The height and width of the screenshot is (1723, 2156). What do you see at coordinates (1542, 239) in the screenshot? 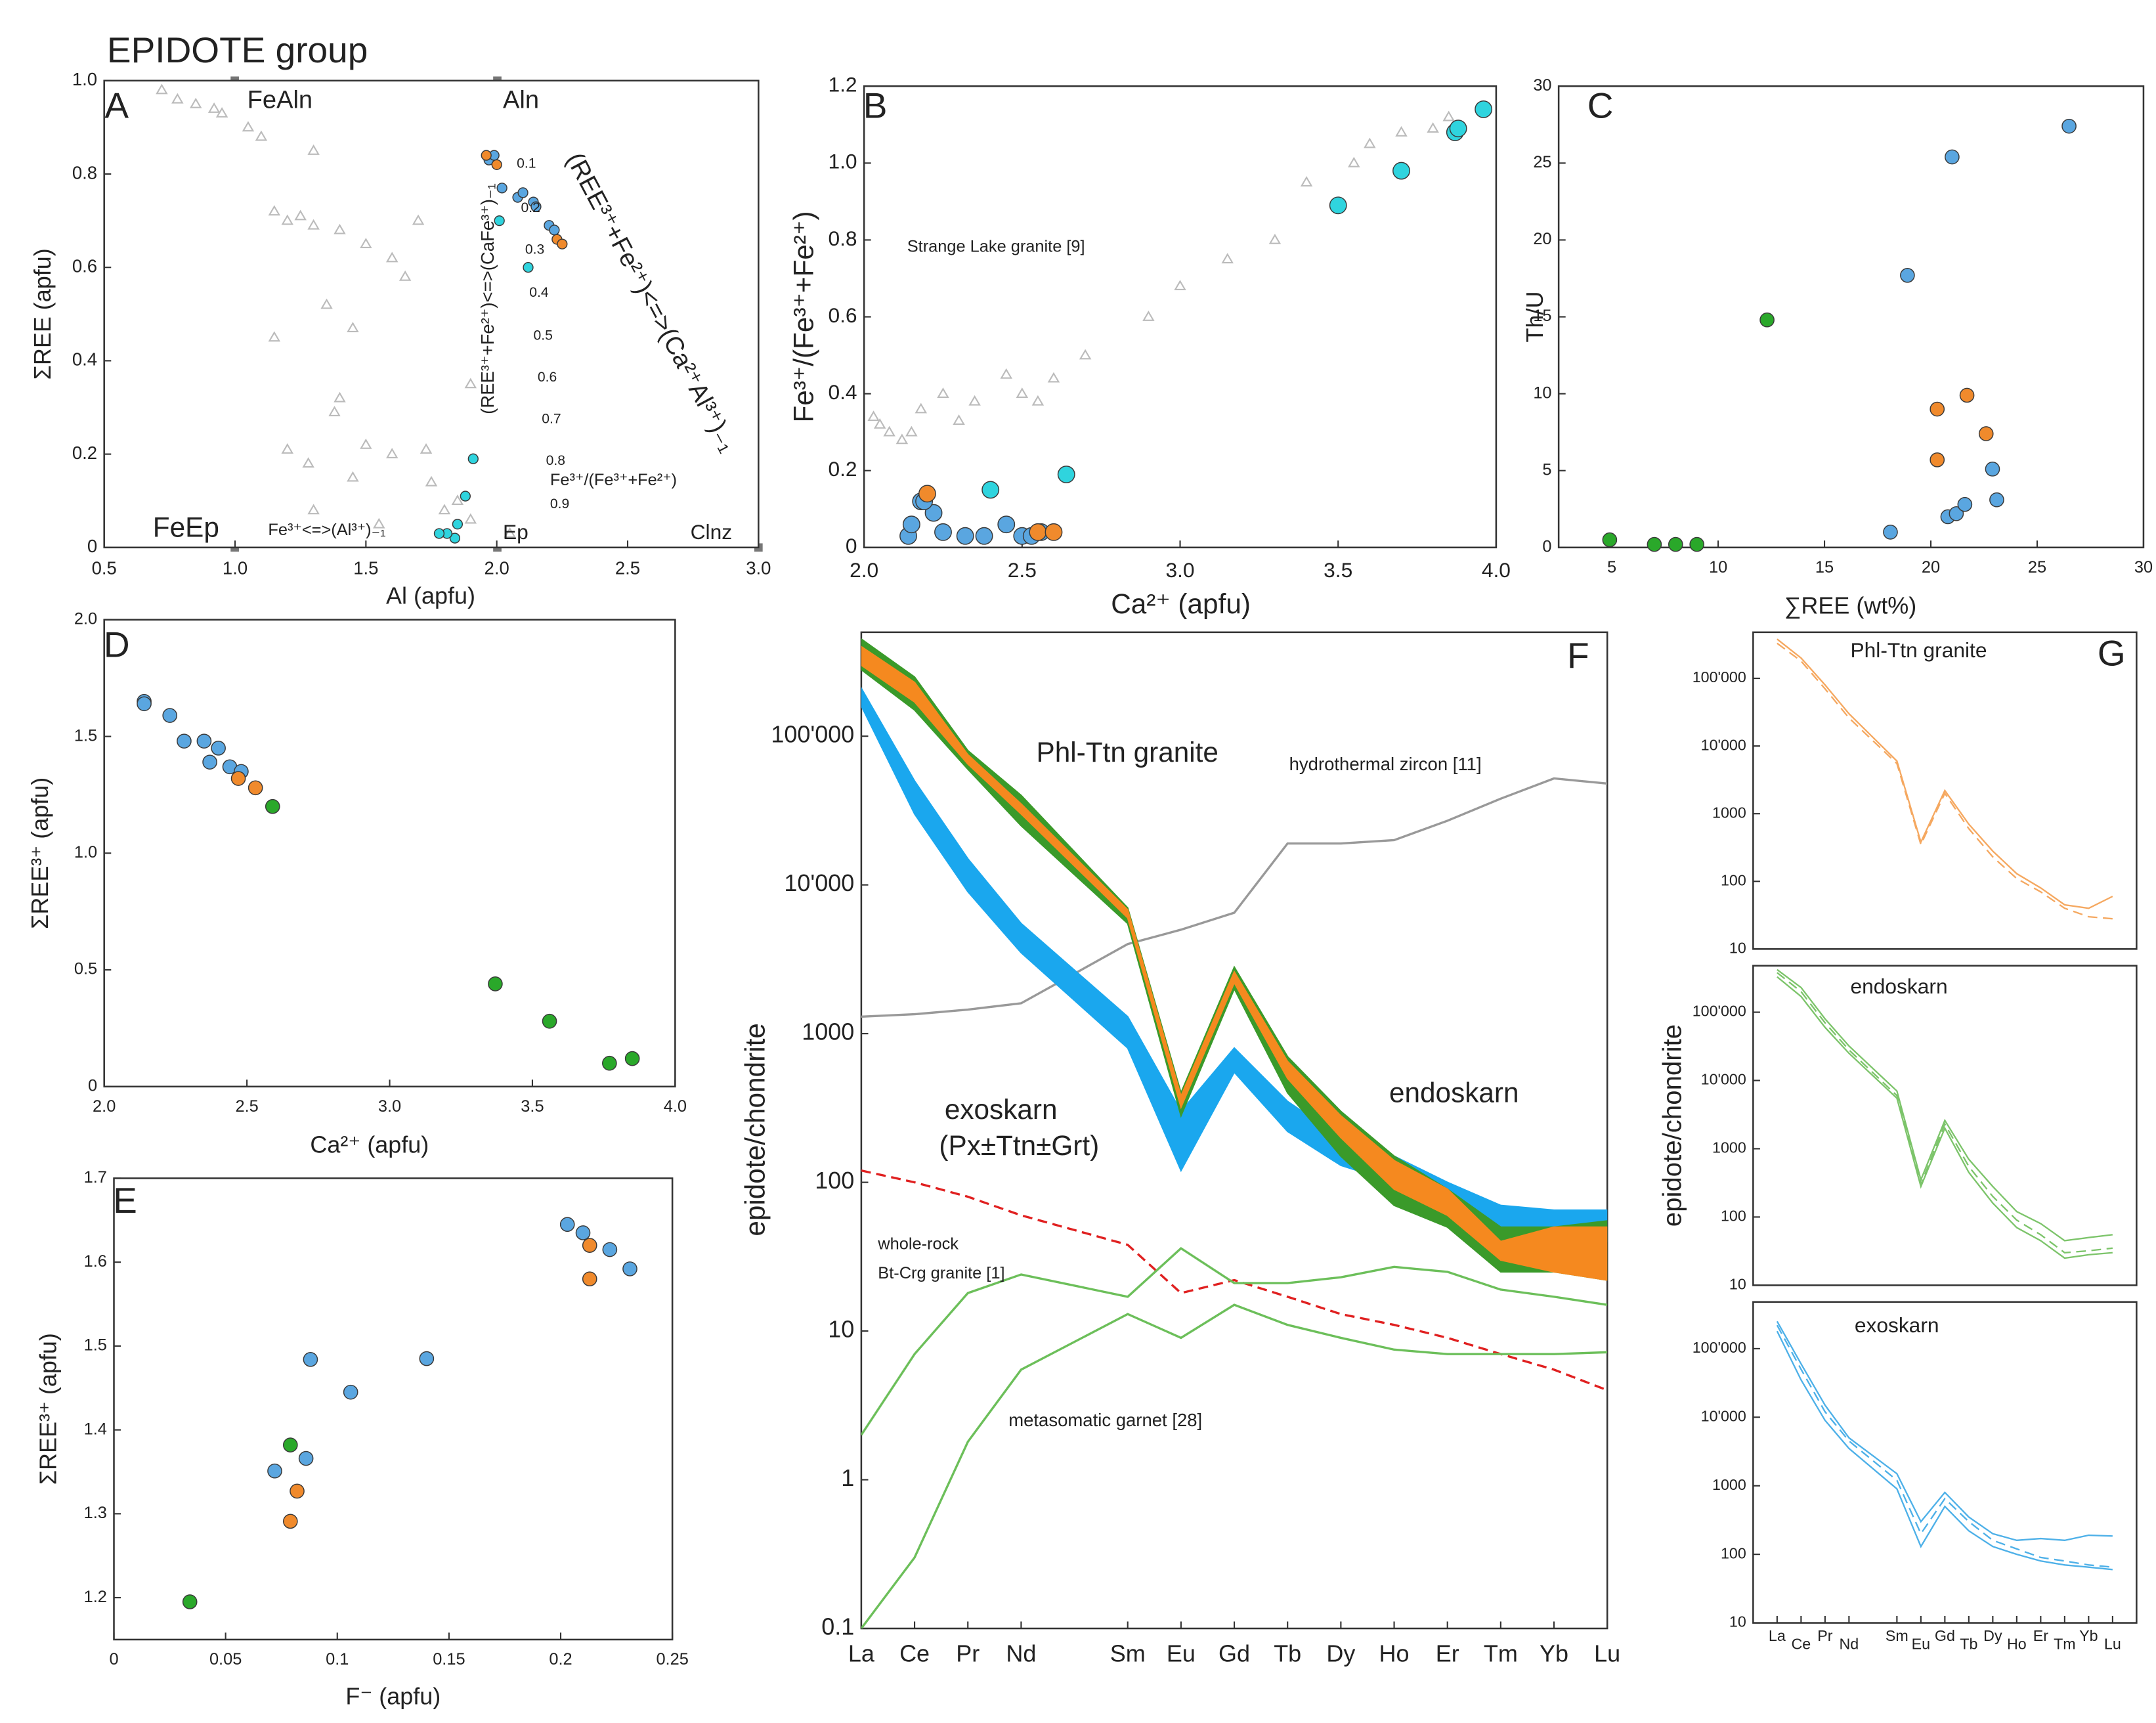
I see `y-tick-label: 20` at bounding box center [1542, 239].